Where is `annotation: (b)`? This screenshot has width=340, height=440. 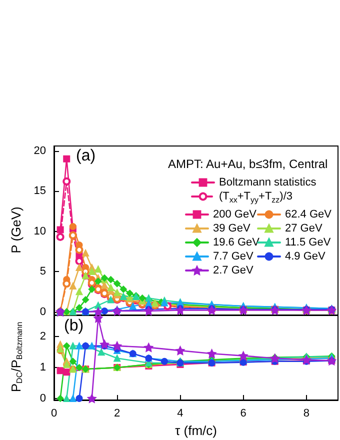 annotation: (b) is located at coordinates (74, 326).